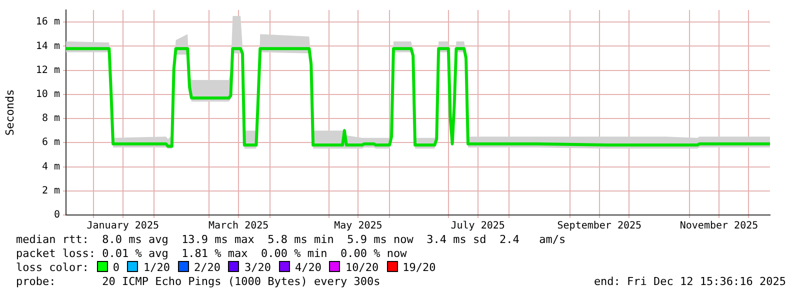 The height and width of the screenshot is (297, 797). Describe the element at coordinates (51, 166) in the screenshot. I see `y-tick-label: 4 m` at that location.